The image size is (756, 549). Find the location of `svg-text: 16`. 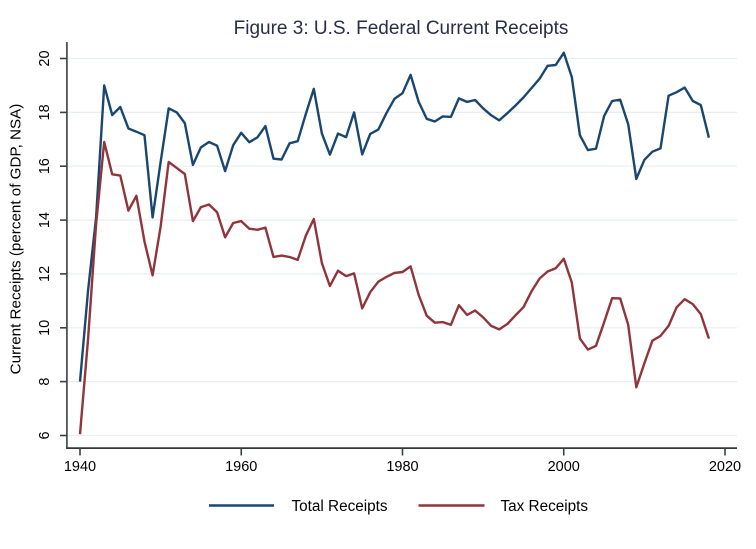

svg-text: 16 is located at coordinates (45, 166).